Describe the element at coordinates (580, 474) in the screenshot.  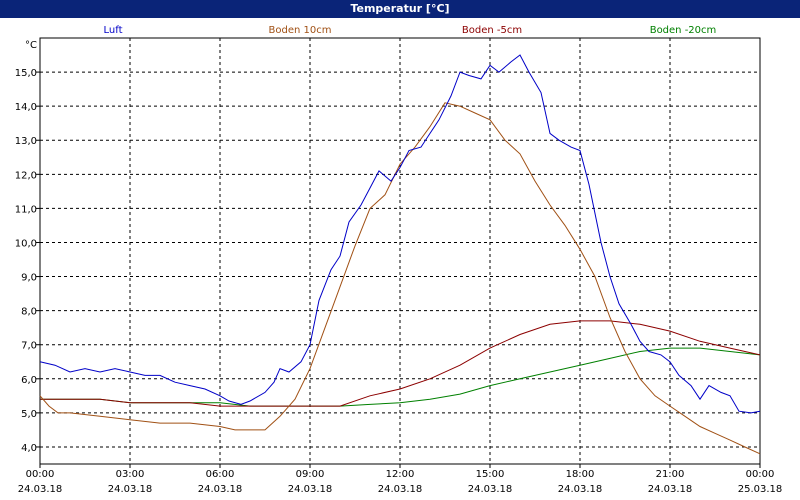
I see `x-tick-time-label: 18:00` at that location.